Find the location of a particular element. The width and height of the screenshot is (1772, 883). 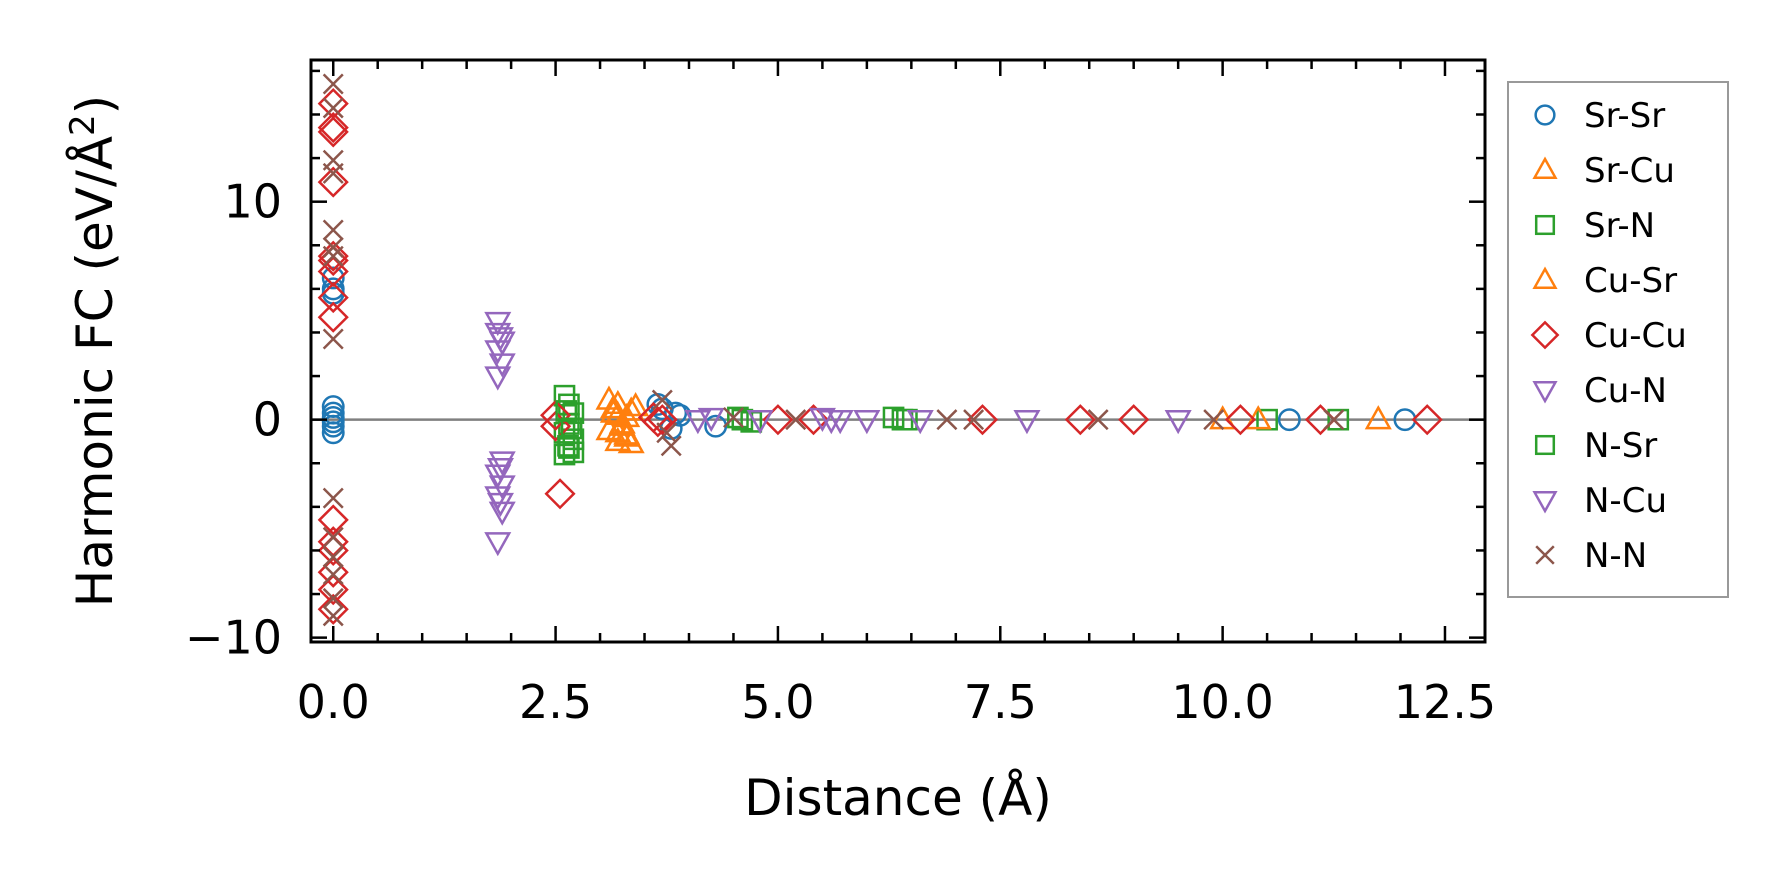

series-n-sr is located at coordinates (736, 428).